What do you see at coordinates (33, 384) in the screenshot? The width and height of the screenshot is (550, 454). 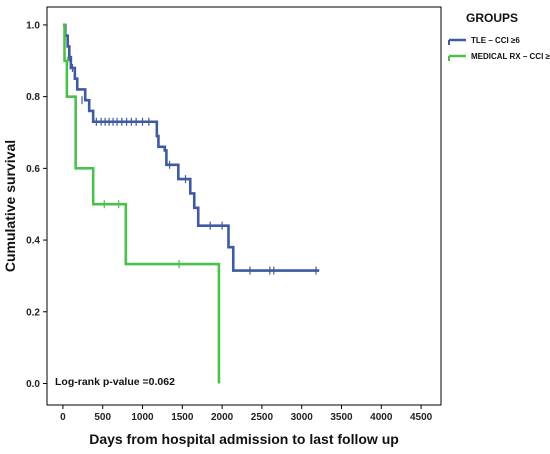 I see `y-tick-label: 0.0` at bounding box center [33, 384].